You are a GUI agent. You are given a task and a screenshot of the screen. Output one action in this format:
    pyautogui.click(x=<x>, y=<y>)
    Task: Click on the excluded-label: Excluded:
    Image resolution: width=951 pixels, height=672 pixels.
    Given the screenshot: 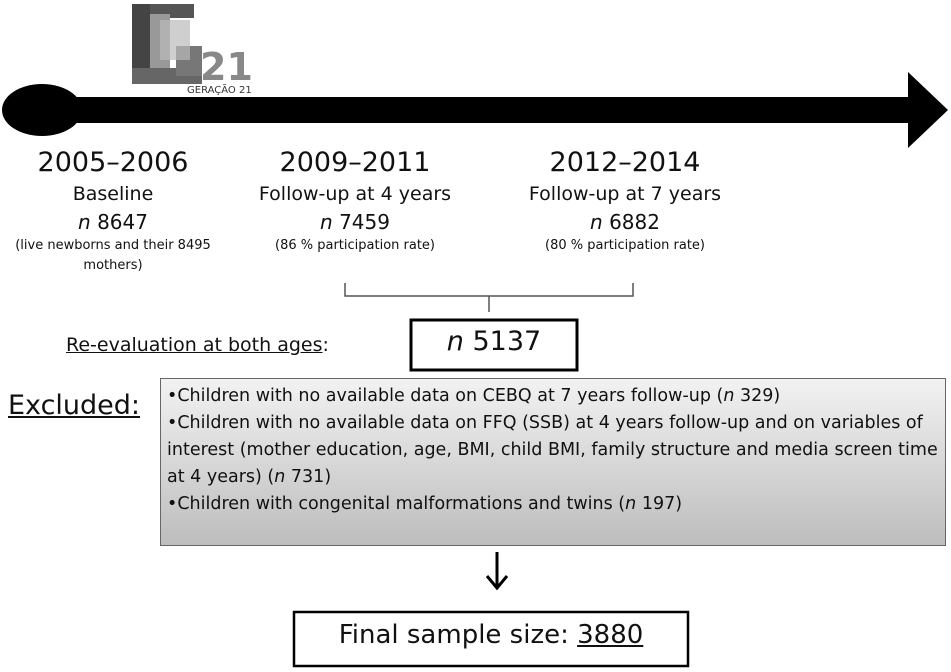 What is the action you would take?
    pyautogui.click(x=74, y=405)
    